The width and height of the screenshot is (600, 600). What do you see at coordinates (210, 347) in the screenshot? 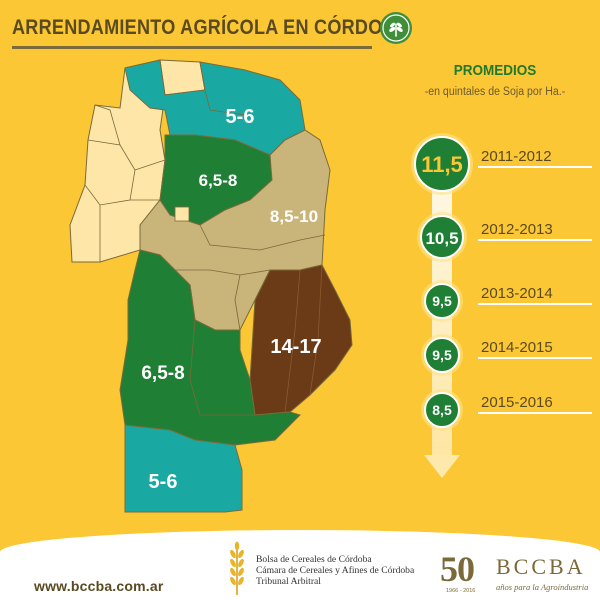
I see `map-region-south-center` at bounding box center [210, 347].